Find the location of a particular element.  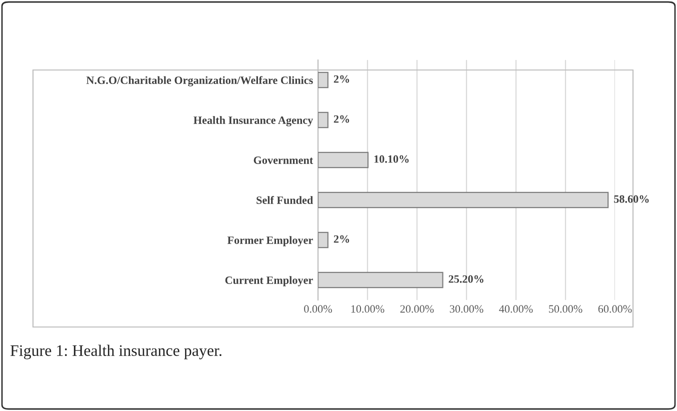

y-tick-label: N.G.O/Charitable Organization/Welfare Clinics is located at coordinates (199, 81).